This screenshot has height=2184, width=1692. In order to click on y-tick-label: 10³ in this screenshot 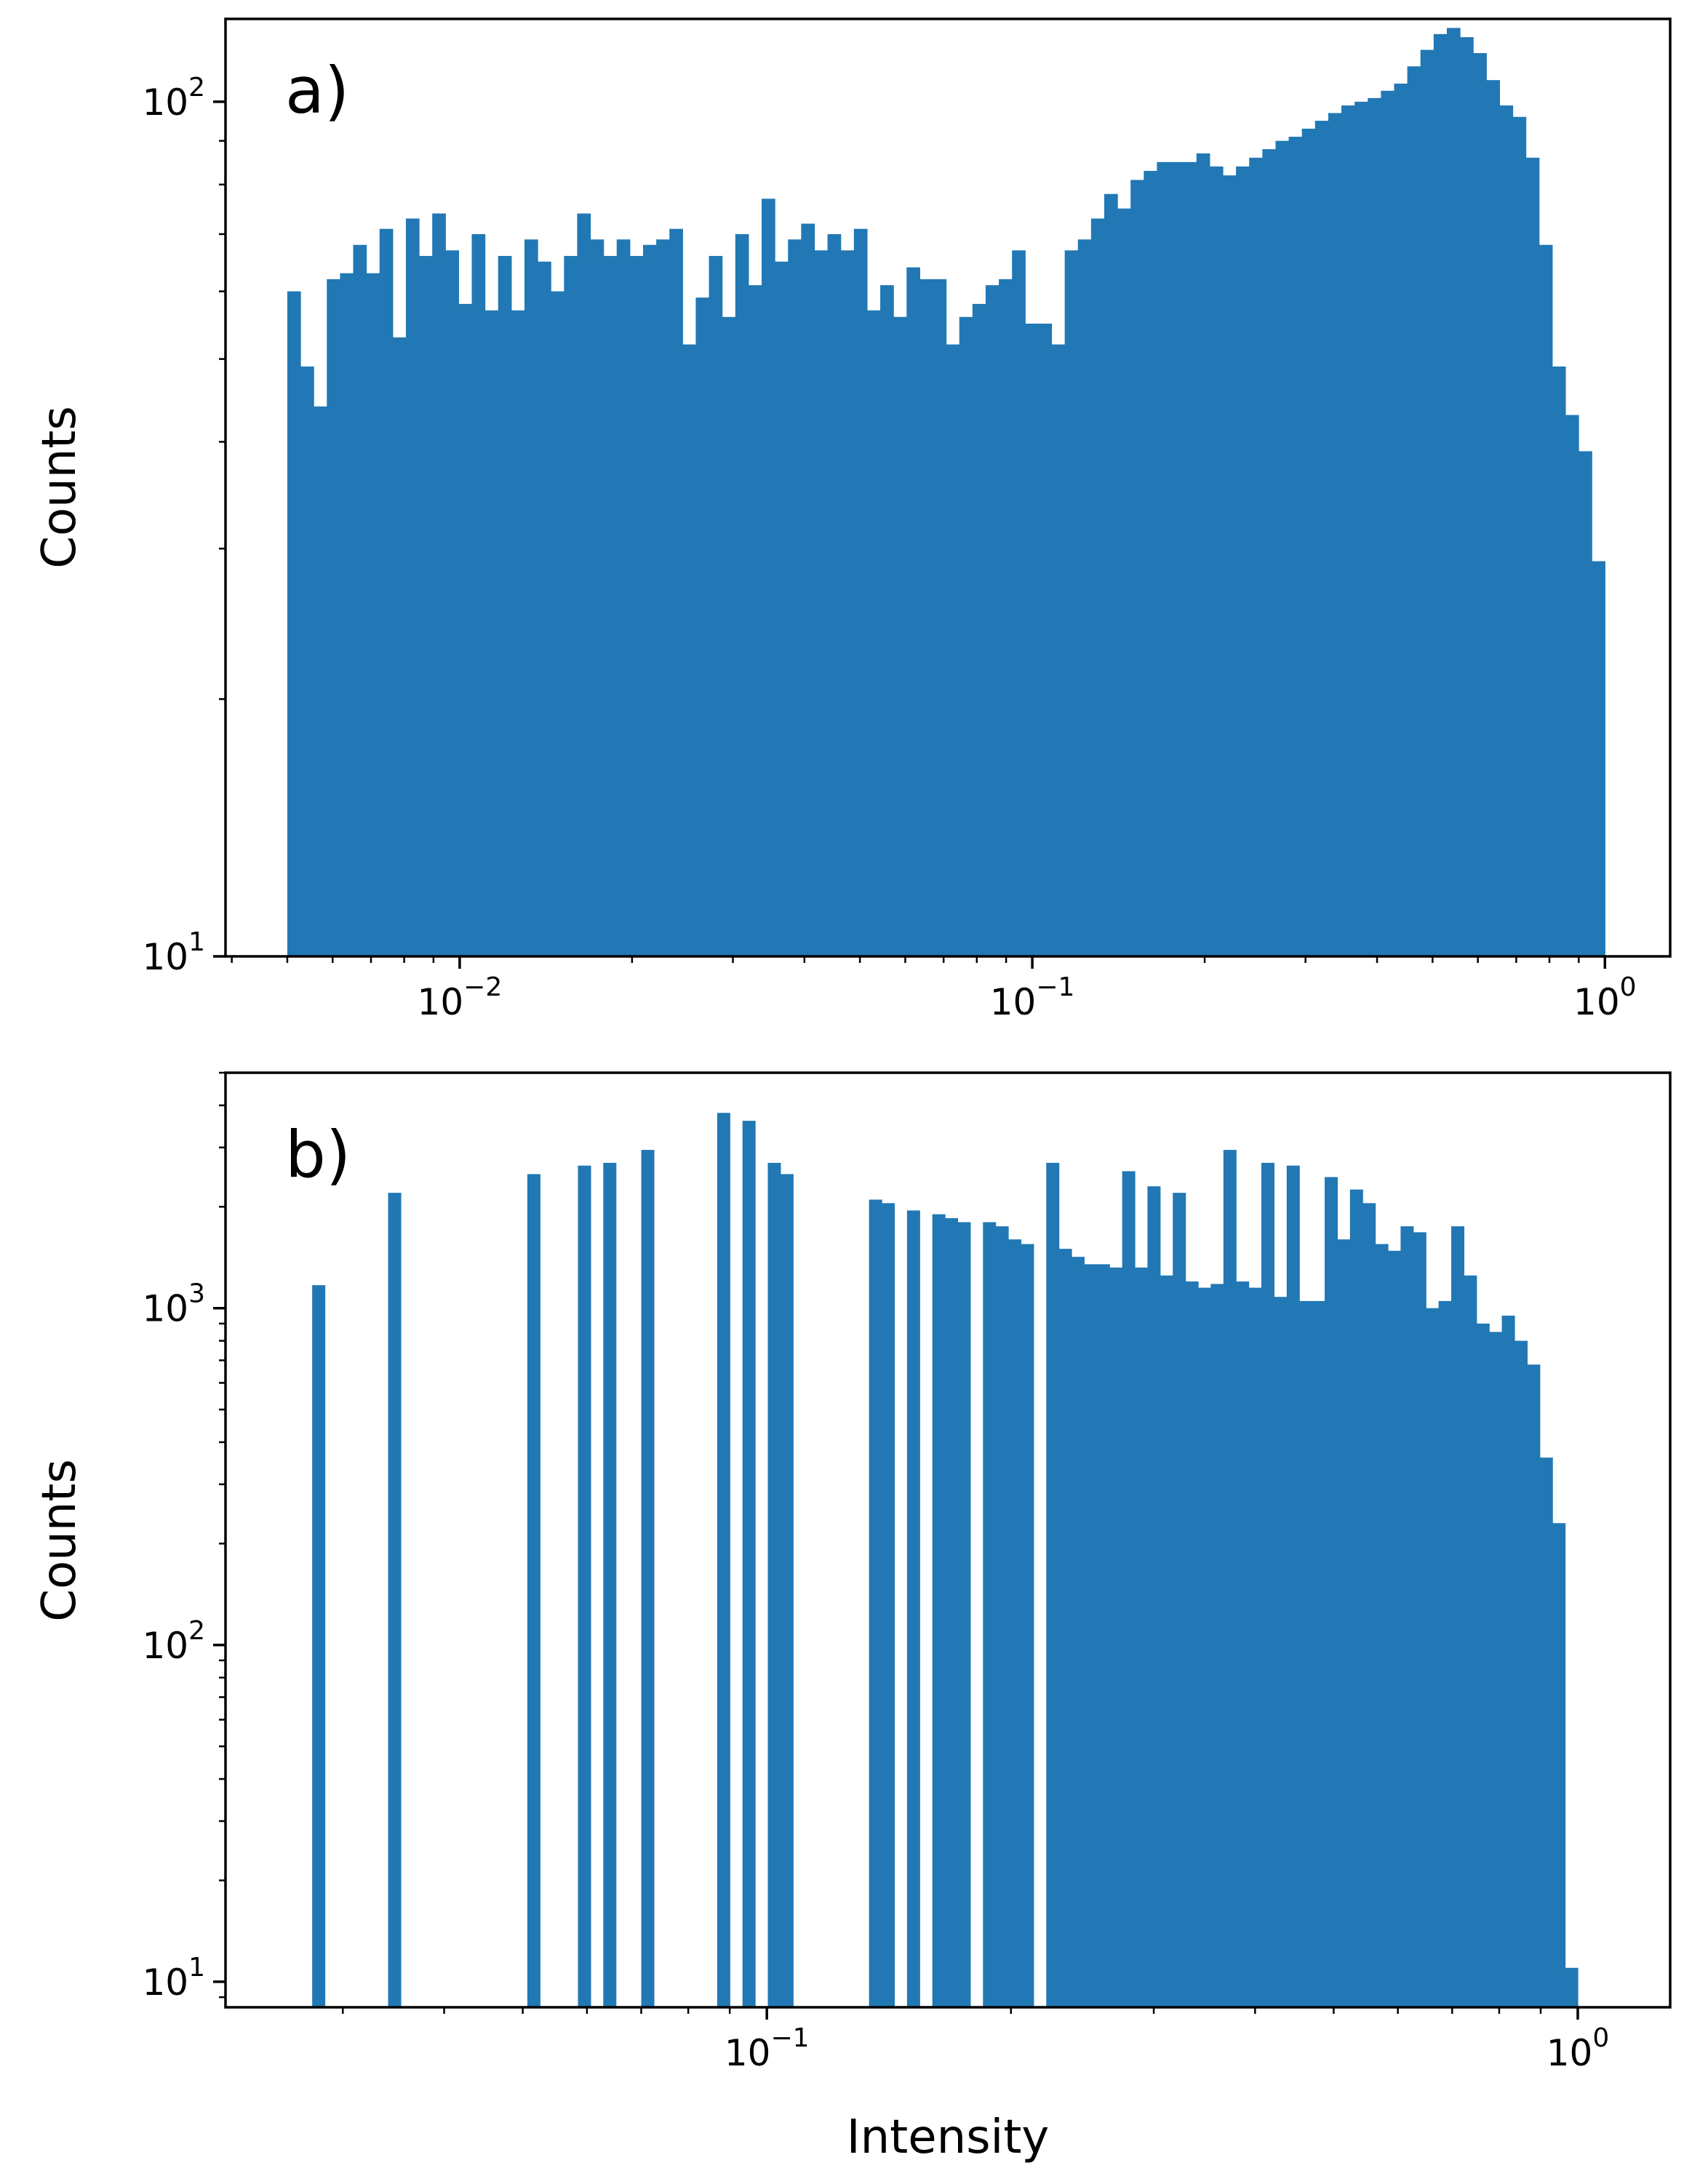, I will do `click(173, 1304)`.